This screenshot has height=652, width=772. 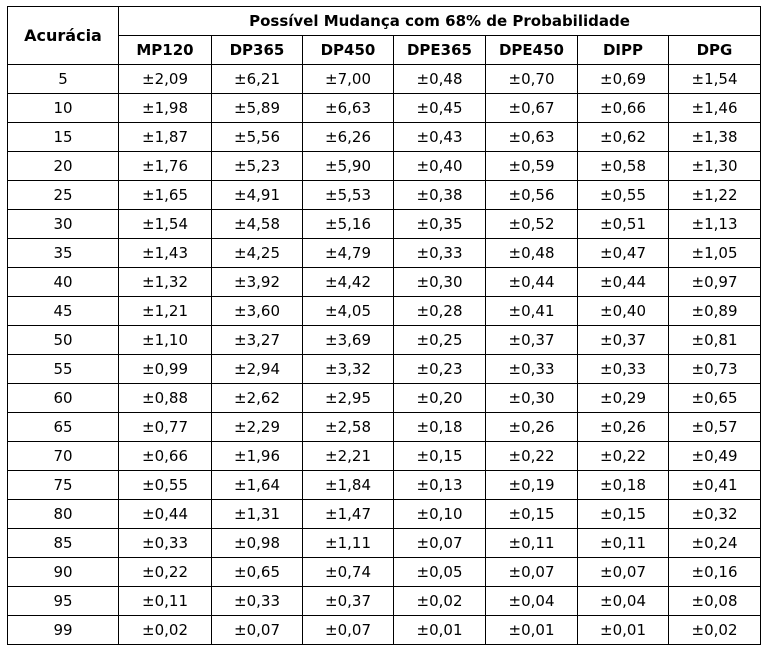 I want to click on value-cell: ±0,25, so click(x=439, y=340).